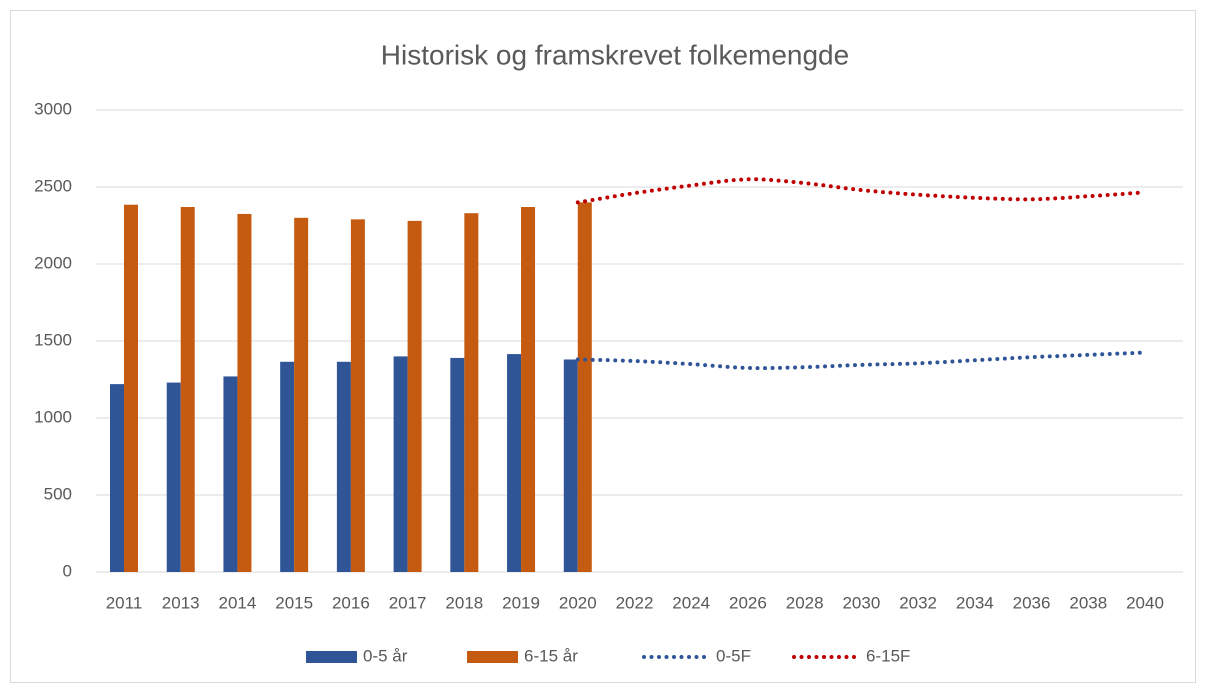  Describe the element at coordinates (53, 262) in the screenshot. I see `y-tick-label: 2000` at that location.